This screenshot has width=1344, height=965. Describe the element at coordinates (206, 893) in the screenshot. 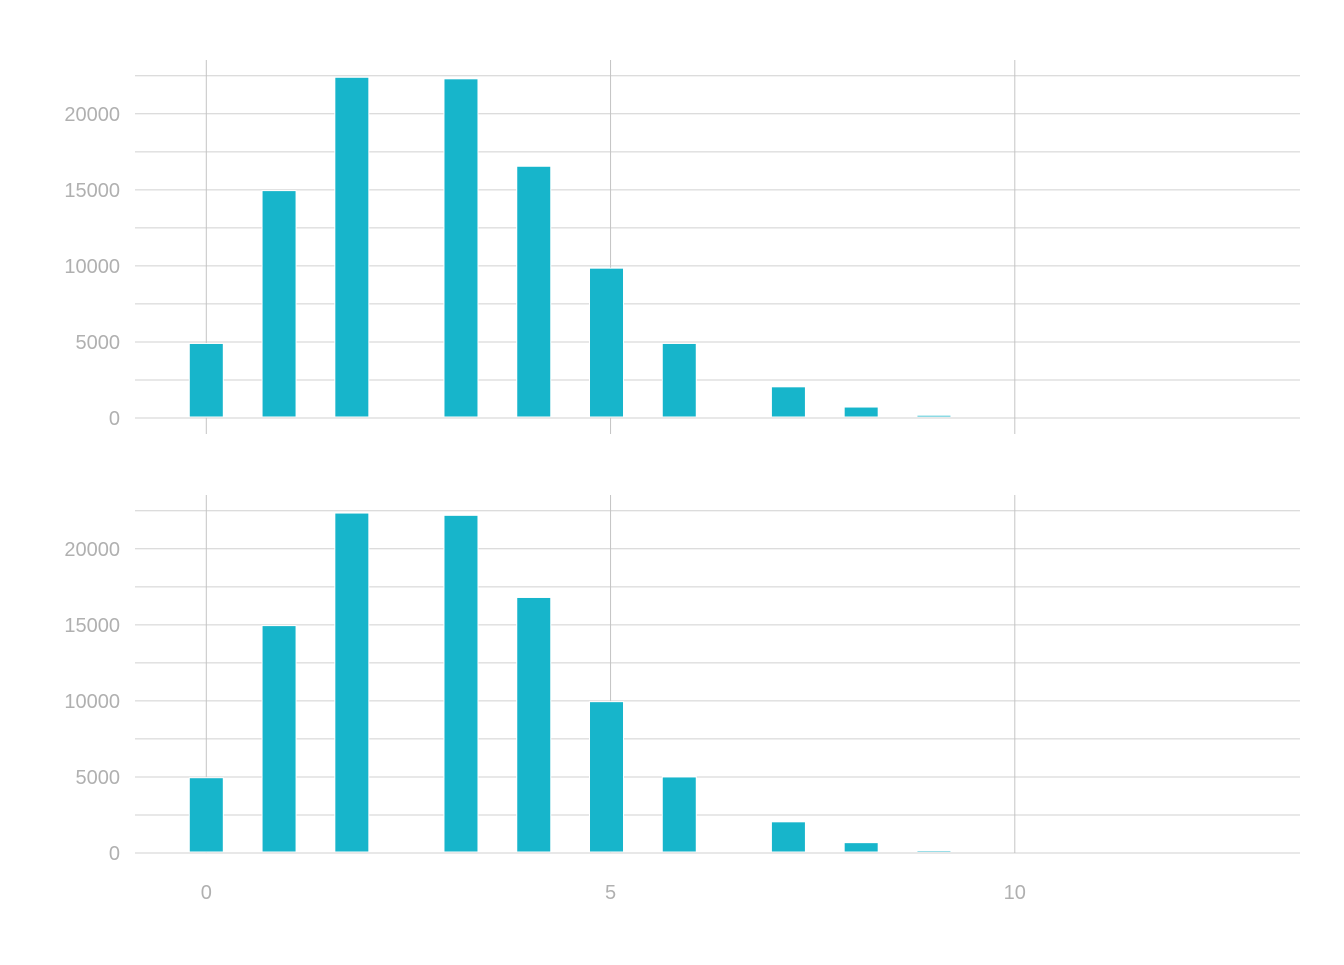

I see `x-tick-label: 0` at that location.